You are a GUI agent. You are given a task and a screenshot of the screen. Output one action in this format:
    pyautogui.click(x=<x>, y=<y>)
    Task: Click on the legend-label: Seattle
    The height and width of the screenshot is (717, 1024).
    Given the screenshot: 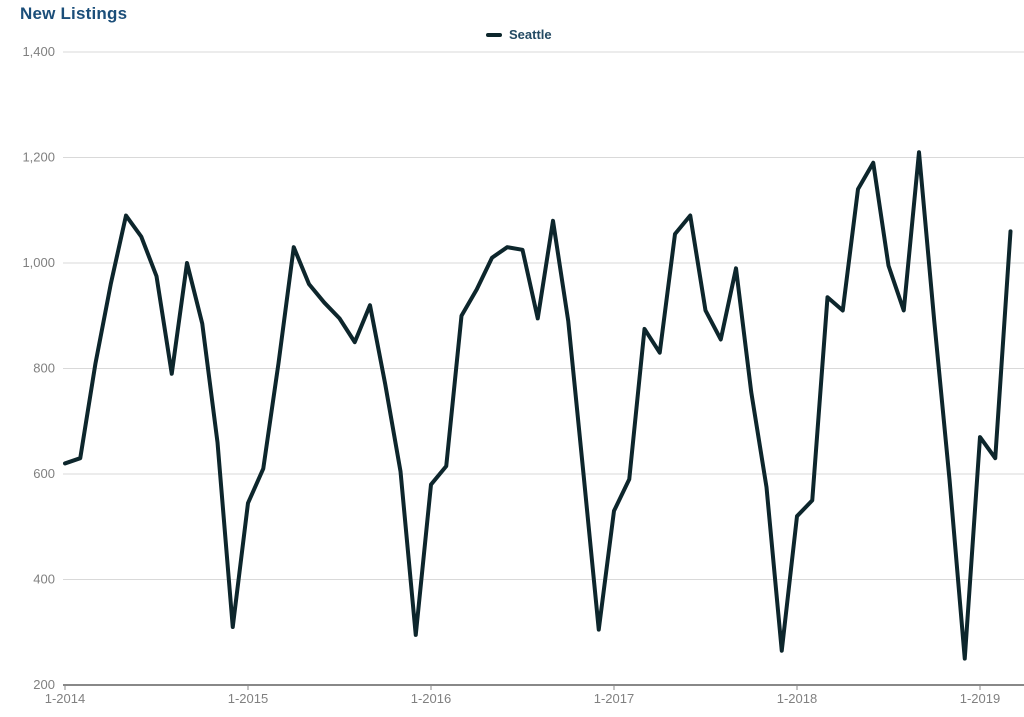 What is the action you would take?
    pyautogui.click(x=530, y=34)
    